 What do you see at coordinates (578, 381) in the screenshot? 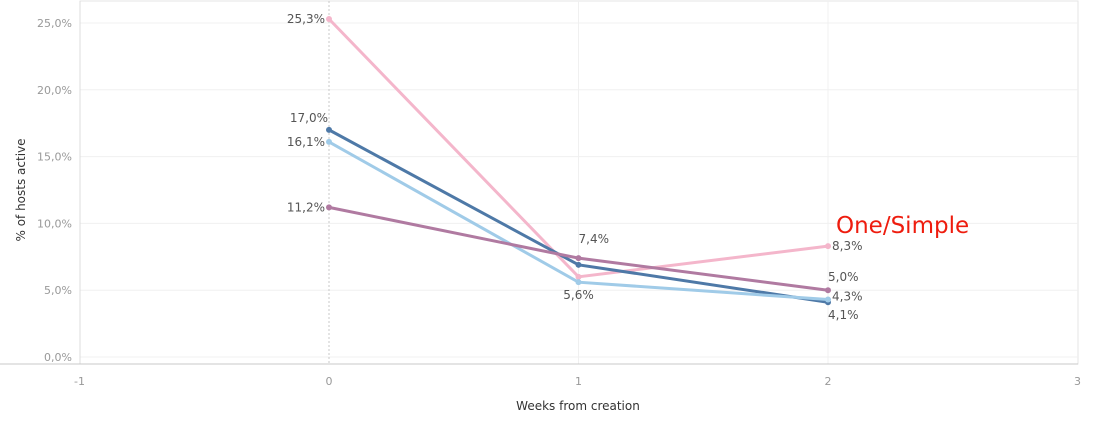
I see `x-tick-label: 1` at bounding box center [578, 381].